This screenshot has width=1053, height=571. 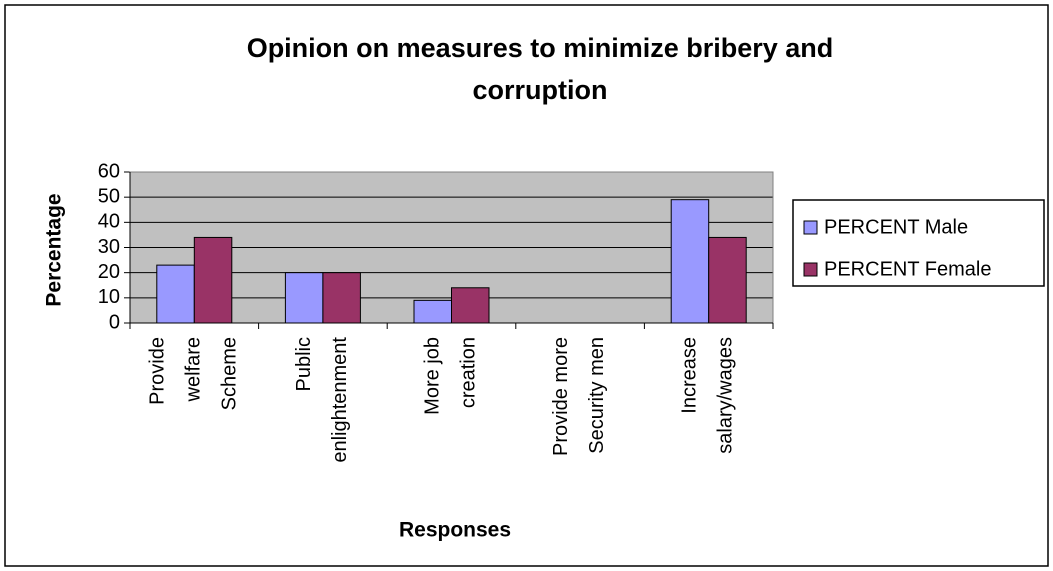 What do you see at coordinates (109, 171) in the screenshot?
I see `y-tick-label: 60` at bounding box center [109, 171].